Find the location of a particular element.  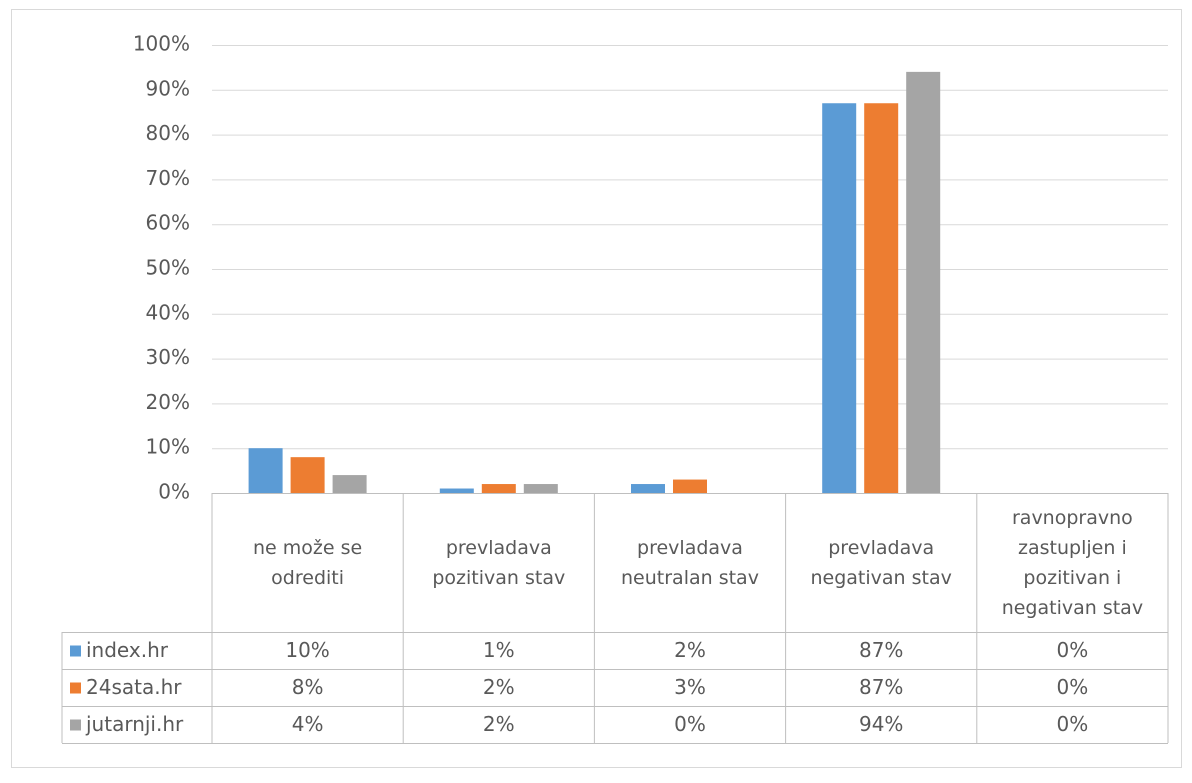

y-tick-label: 50% is located at coordinates (168, 268).